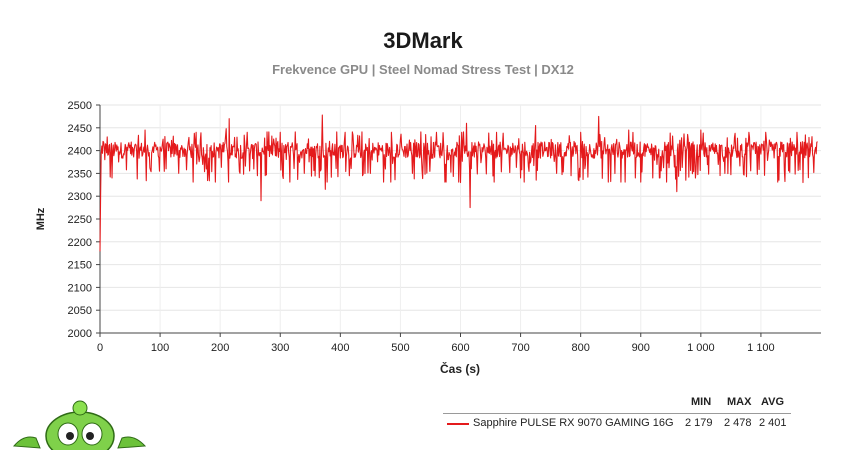  I want to click on x-tick-label: 700, so click(520, 348).